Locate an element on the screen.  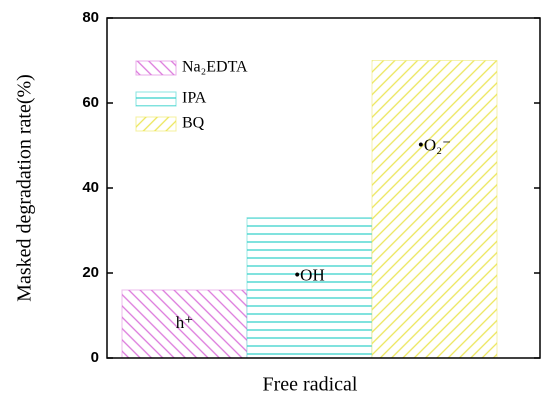
y-tick-label: 20 is located at coordinates (90, 272).